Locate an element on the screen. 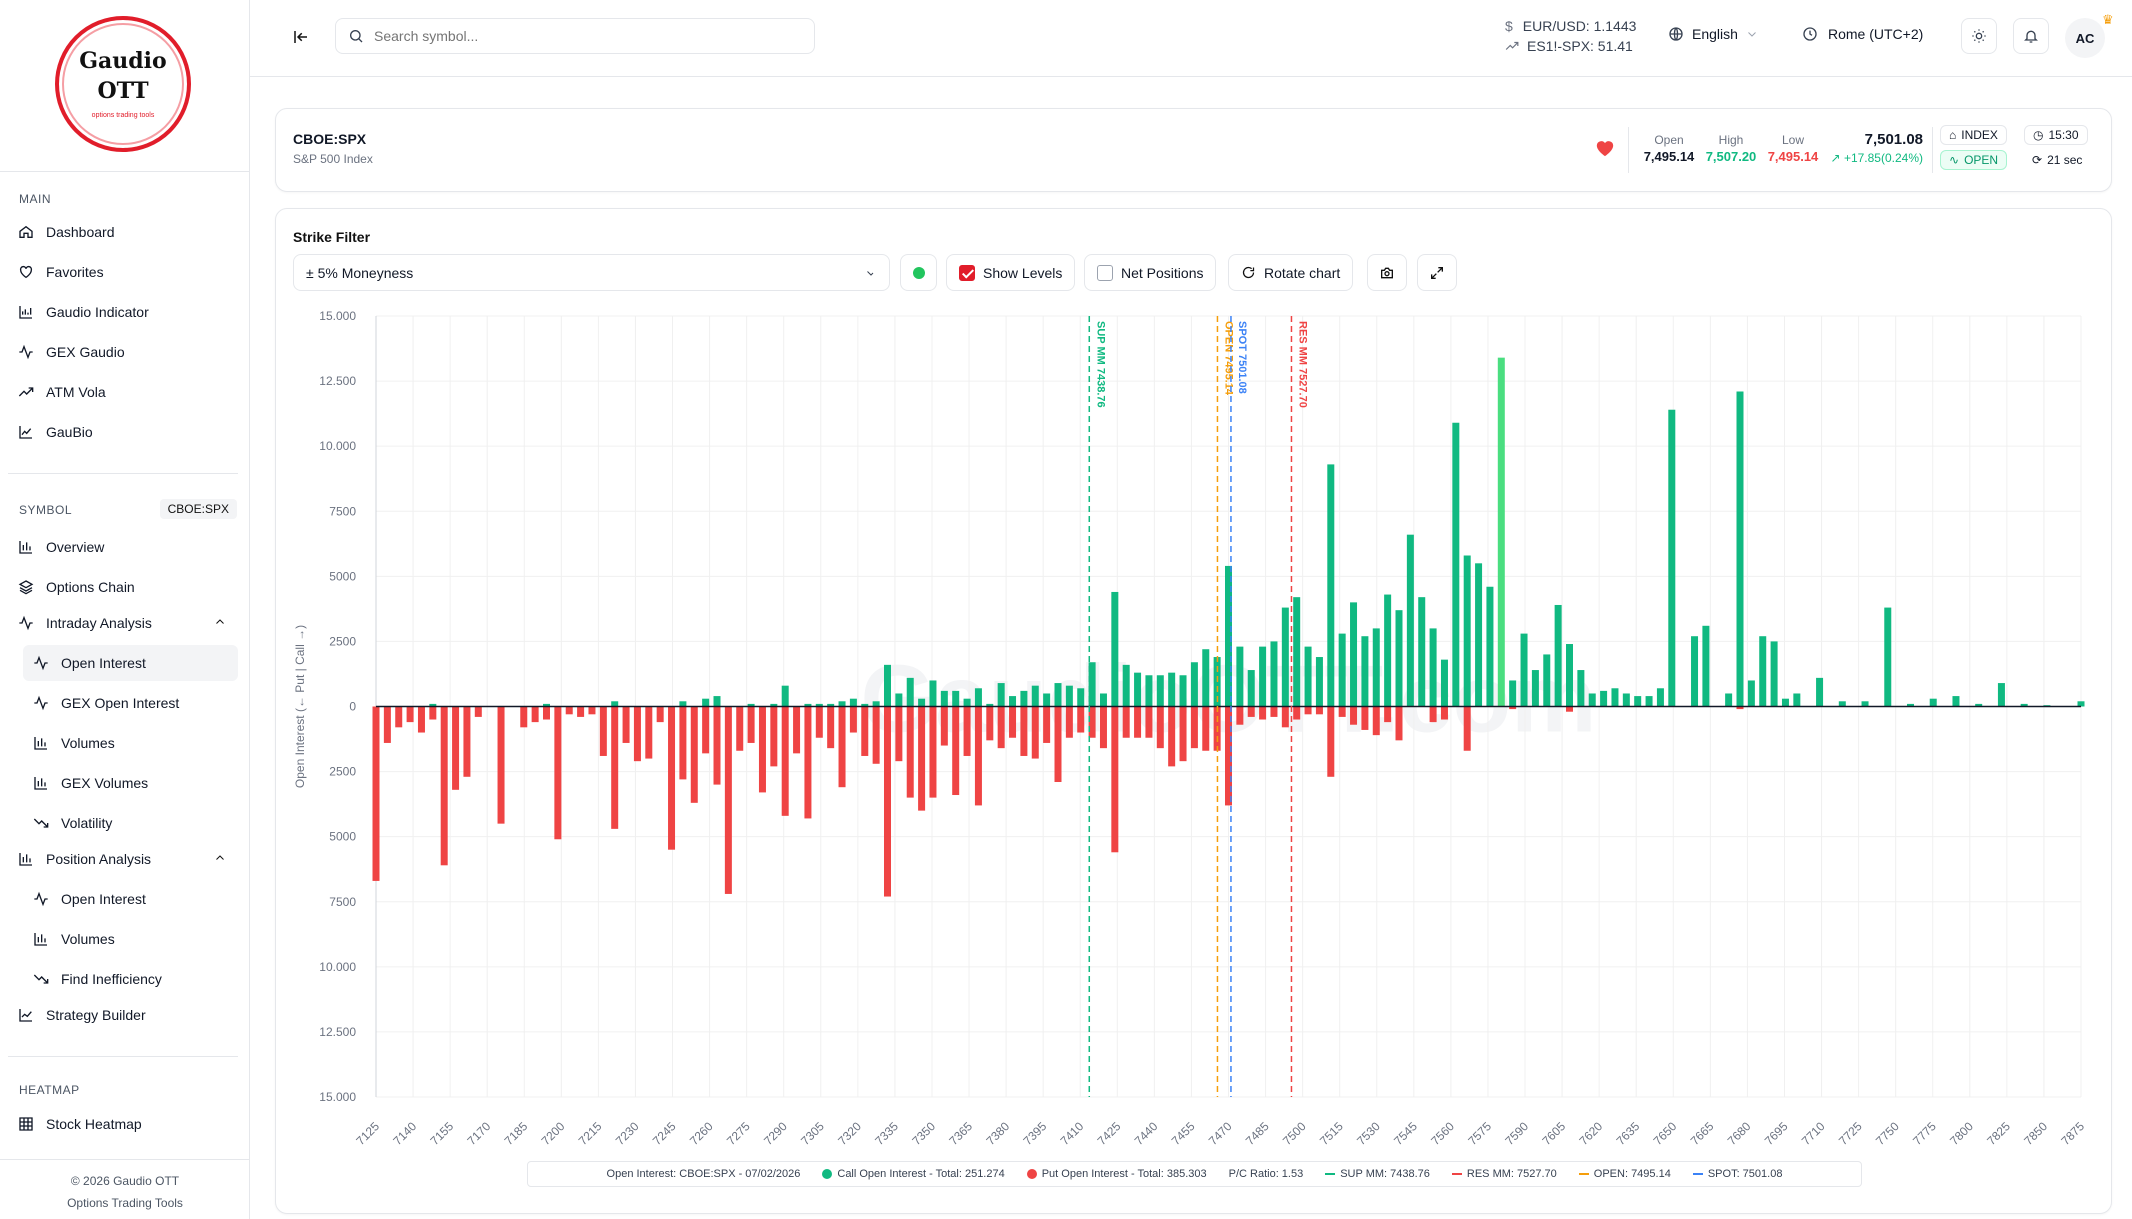  live-status-button is located at coordinates (918, 272).